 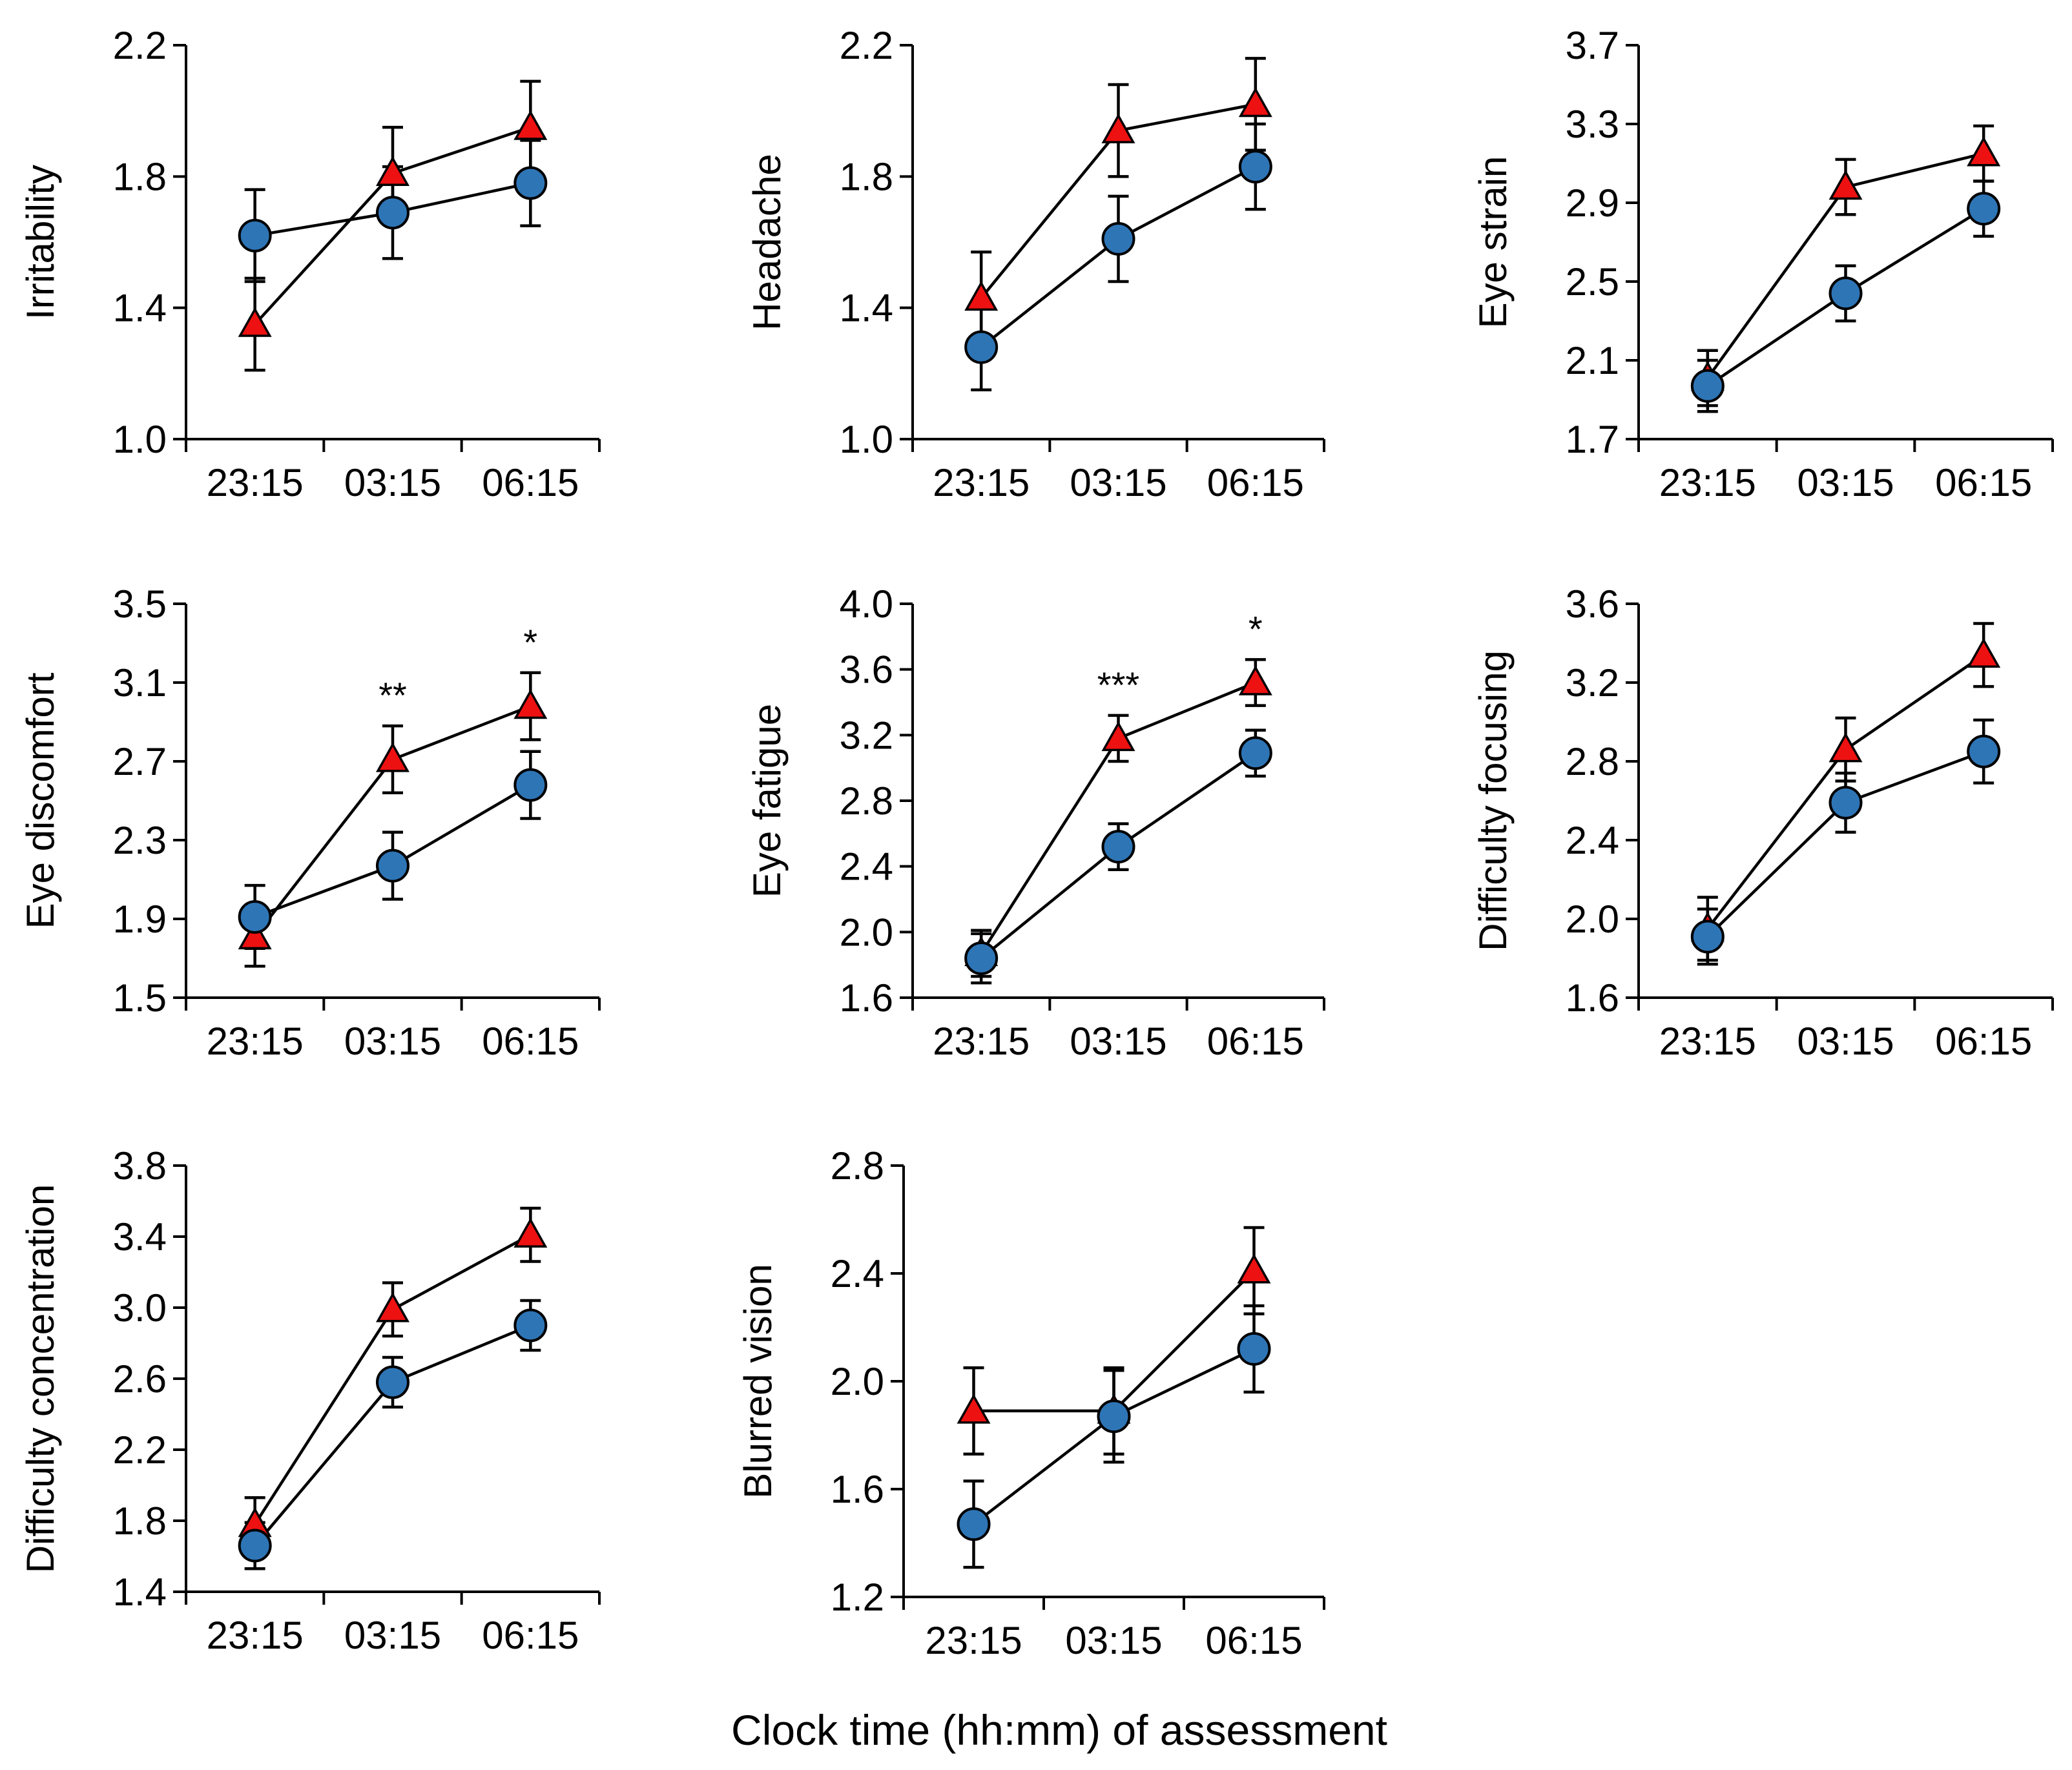 What do you see at coordinates (1592, 124) in the screenshot?
I see `y-tick-label: 3.3` at bounding box center [1592, 124].